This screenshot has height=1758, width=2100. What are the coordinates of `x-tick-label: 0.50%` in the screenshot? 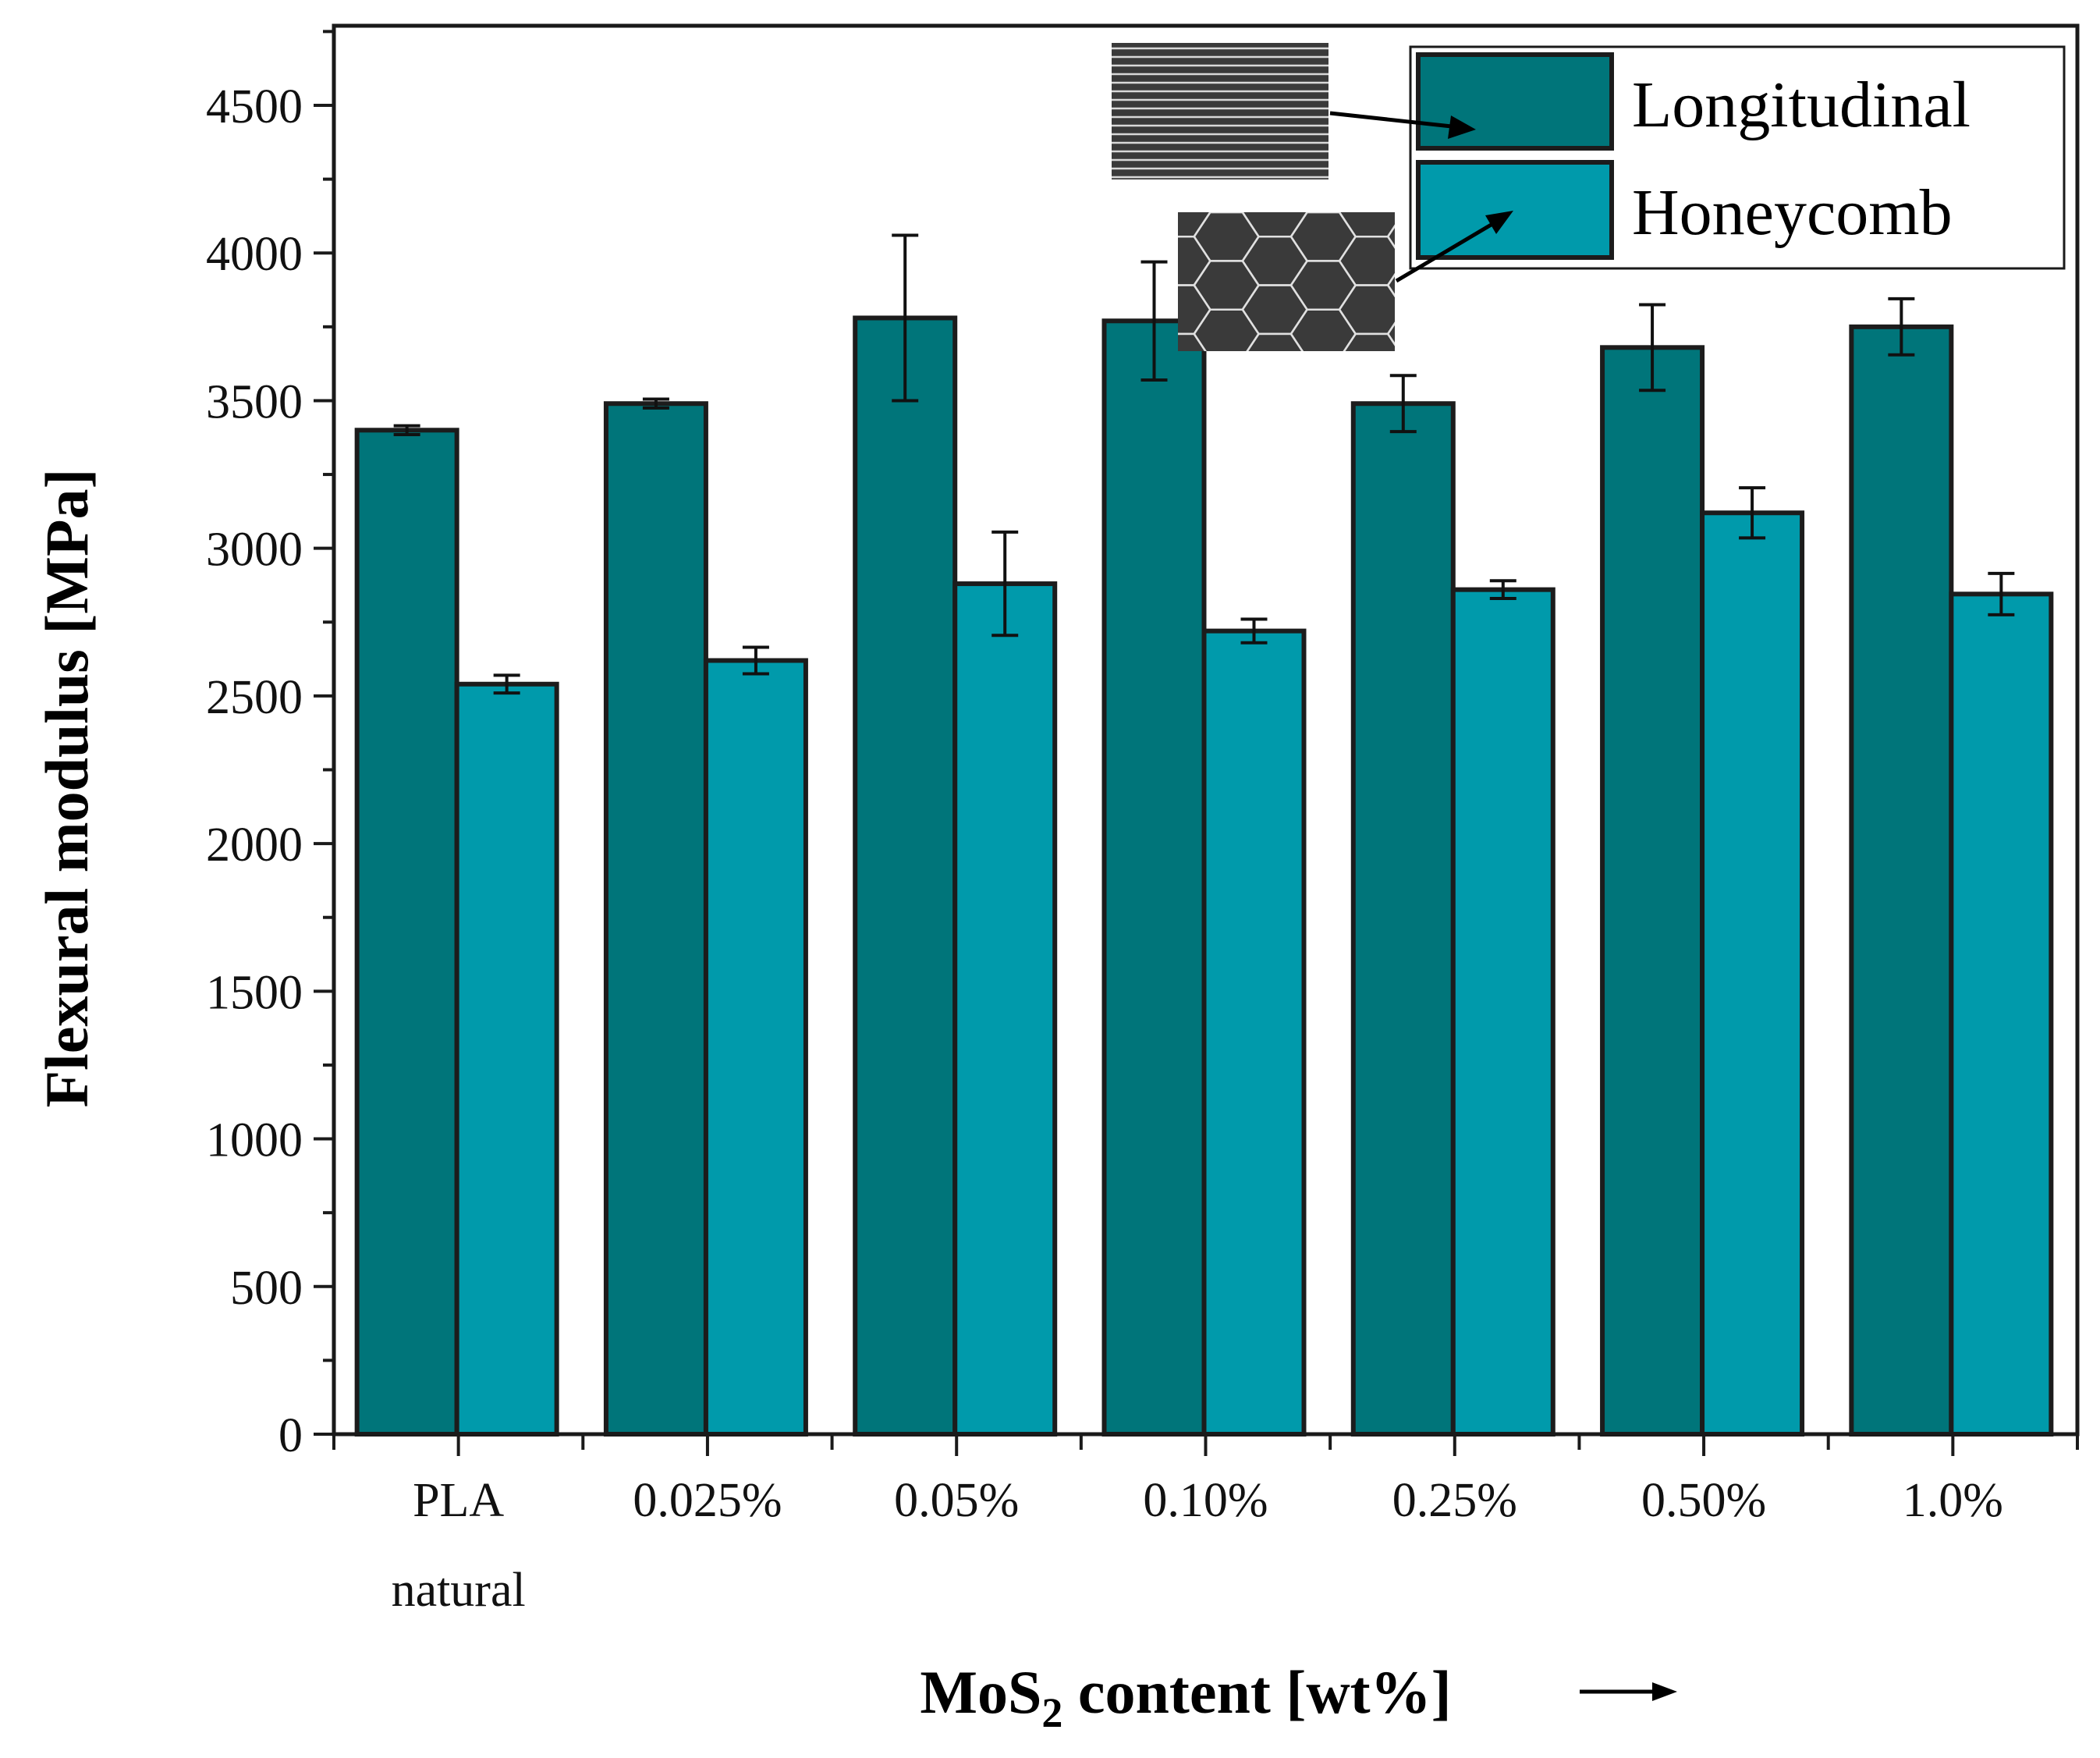 It's located at (1704, 1501).